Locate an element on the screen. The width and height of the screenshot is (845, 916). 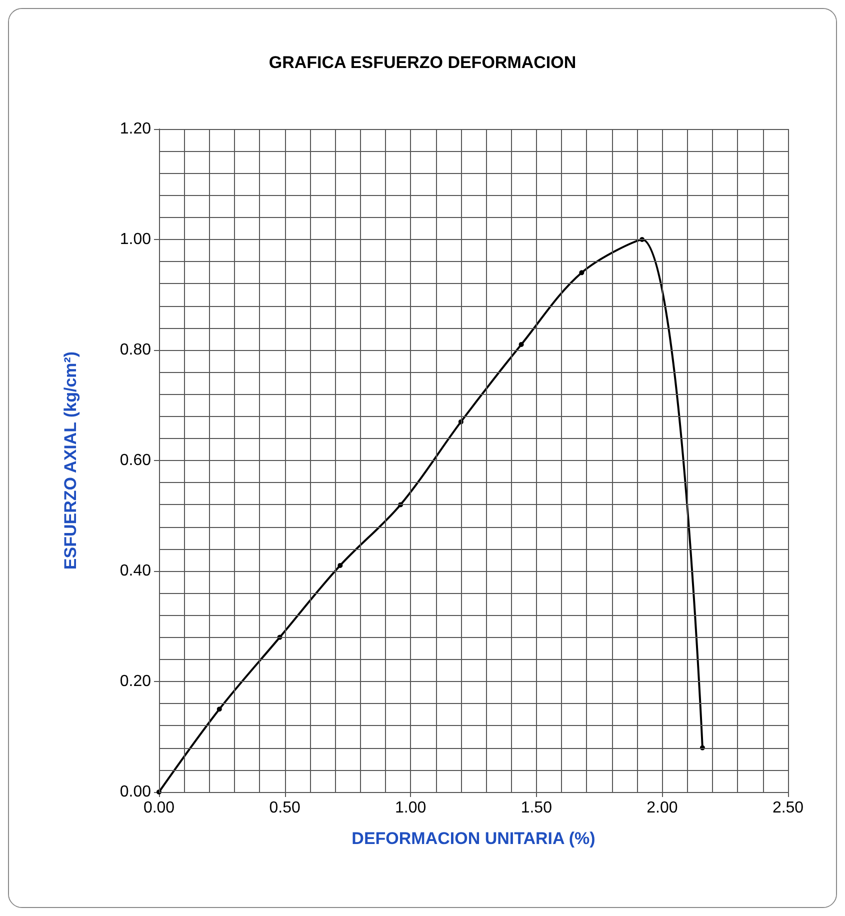
x-tick-label: 2.50 is located at coordinates (788, 808).